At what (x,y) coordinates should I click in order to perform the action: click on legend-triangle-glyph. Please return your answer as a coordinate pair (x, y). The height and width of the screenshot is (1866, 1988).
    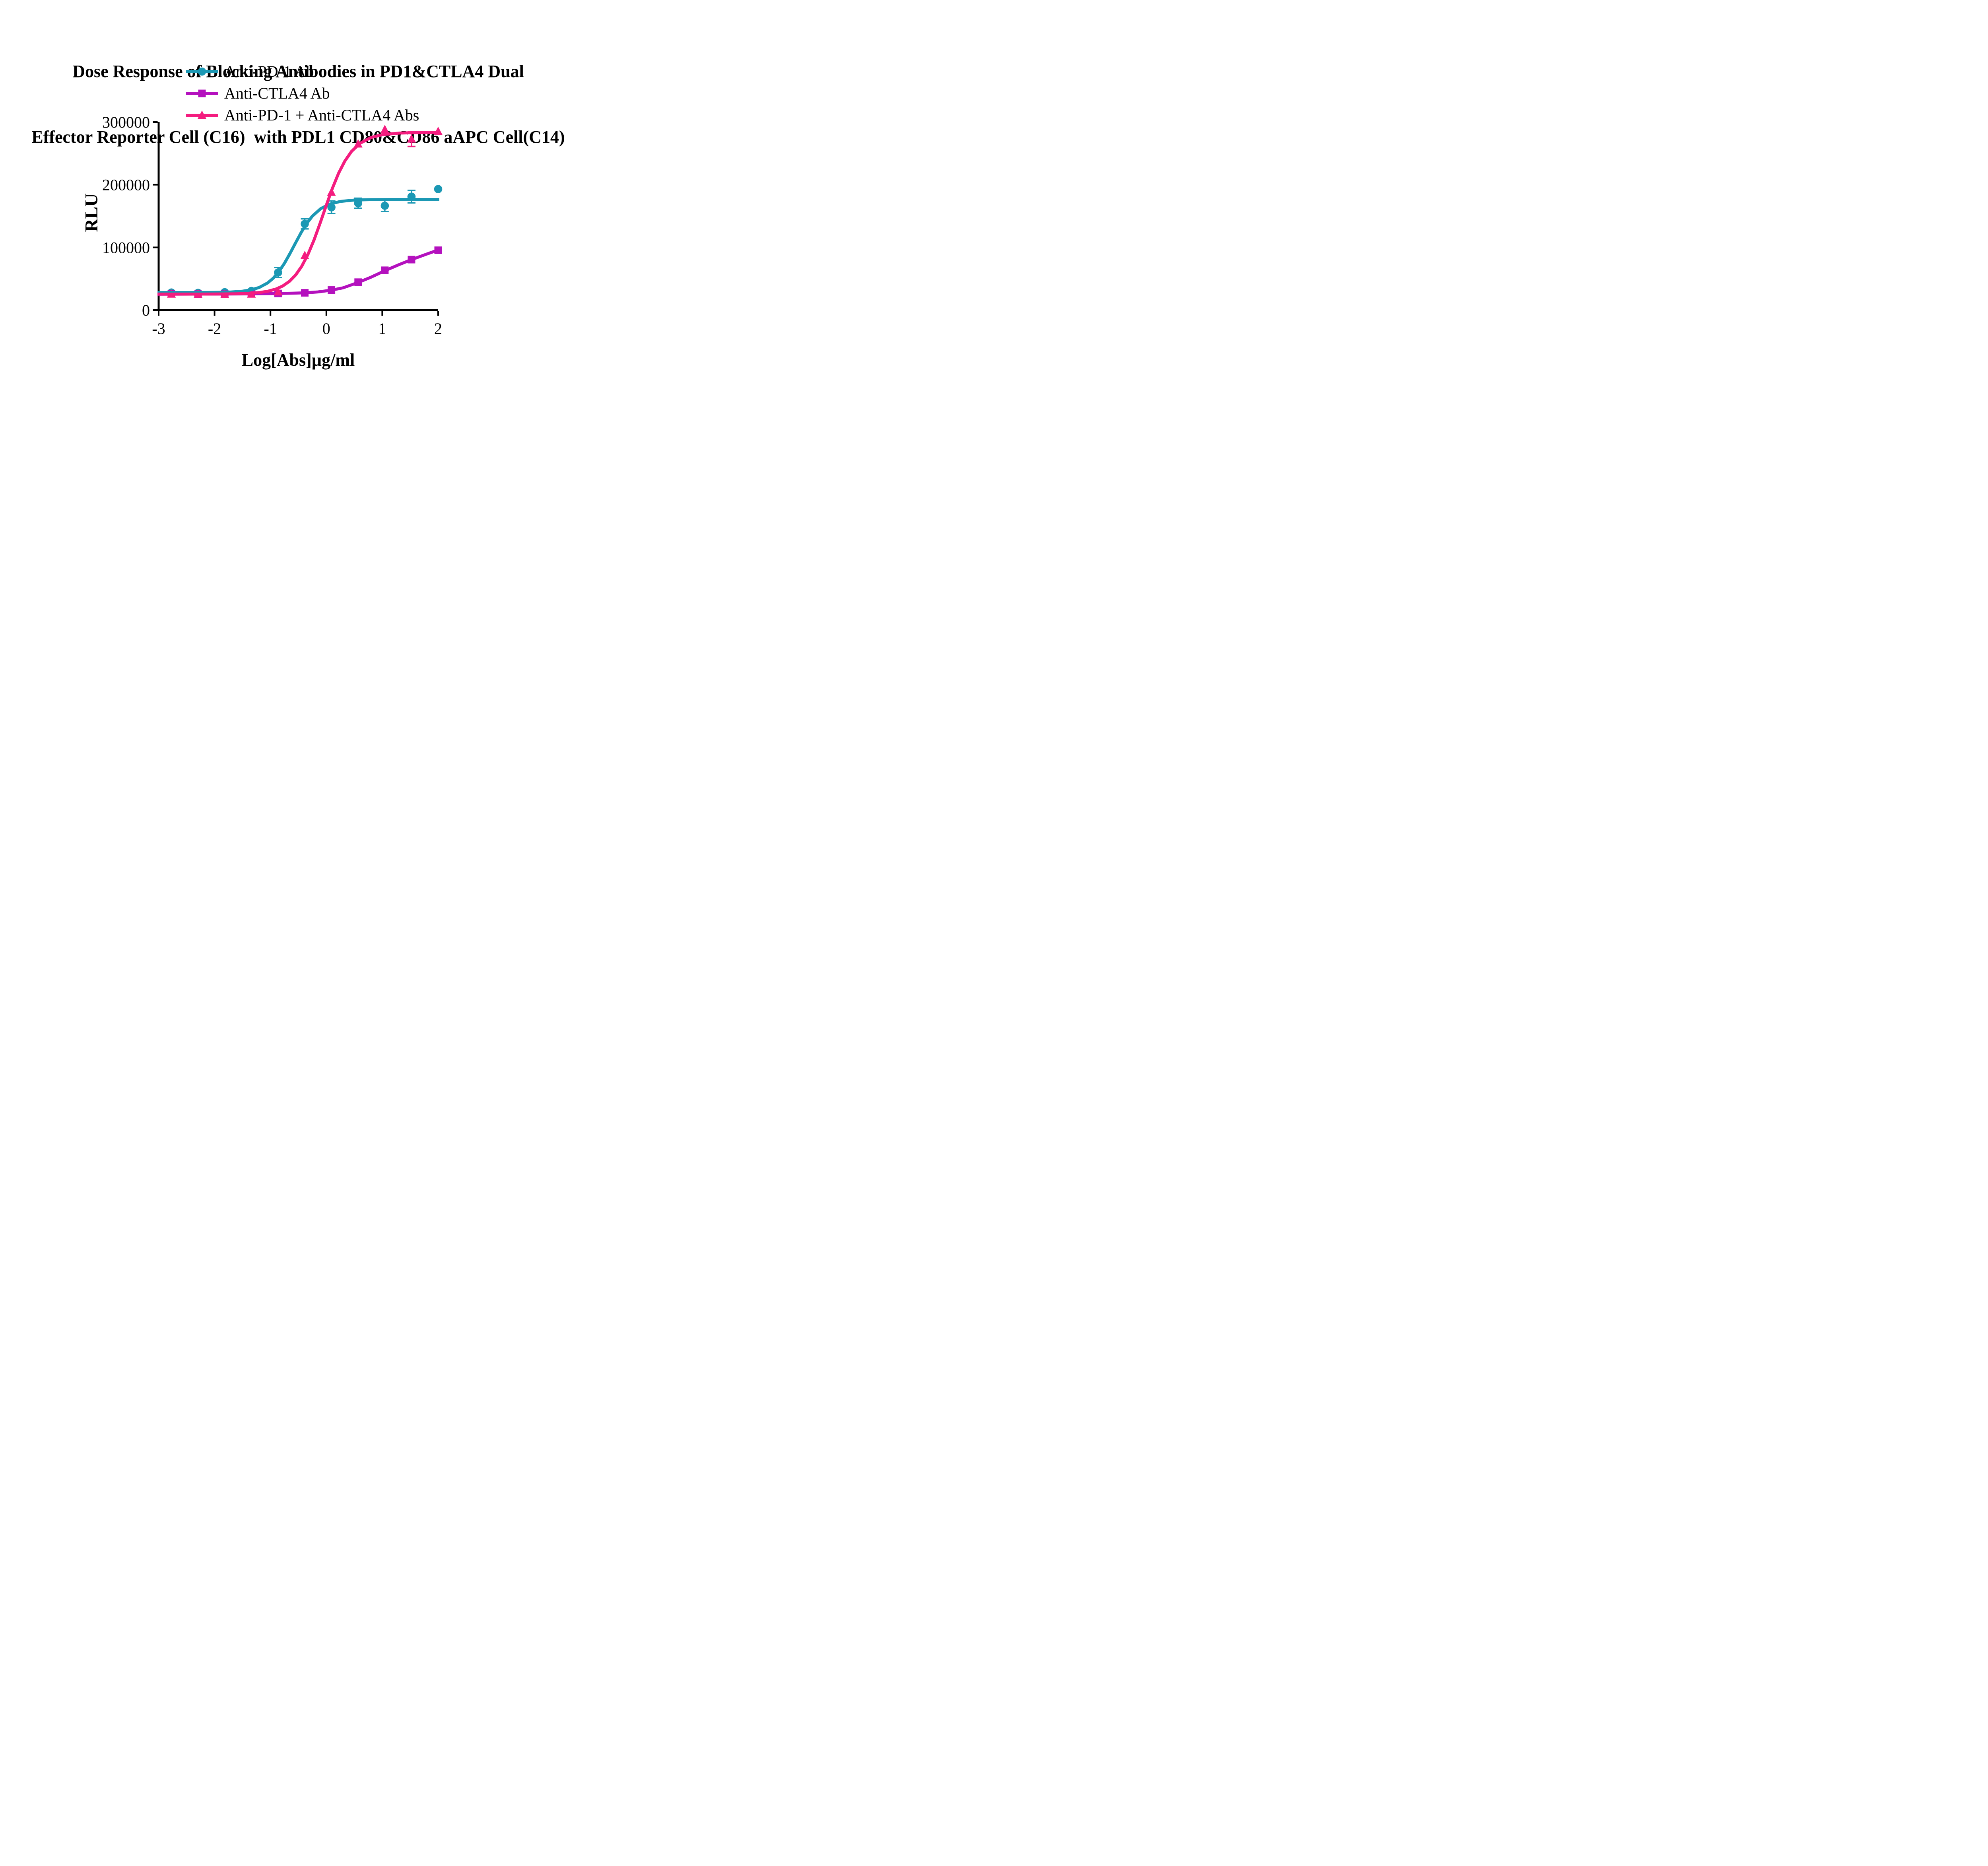
    Looking at the image, I should click on (202, 114).